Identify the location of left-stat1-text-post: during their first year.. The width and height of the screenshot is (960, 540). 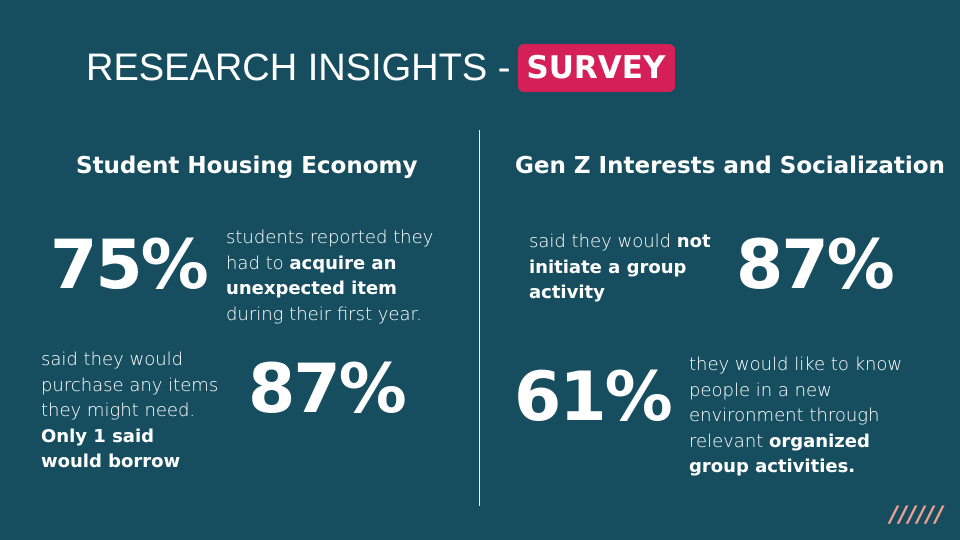
(324, 314).